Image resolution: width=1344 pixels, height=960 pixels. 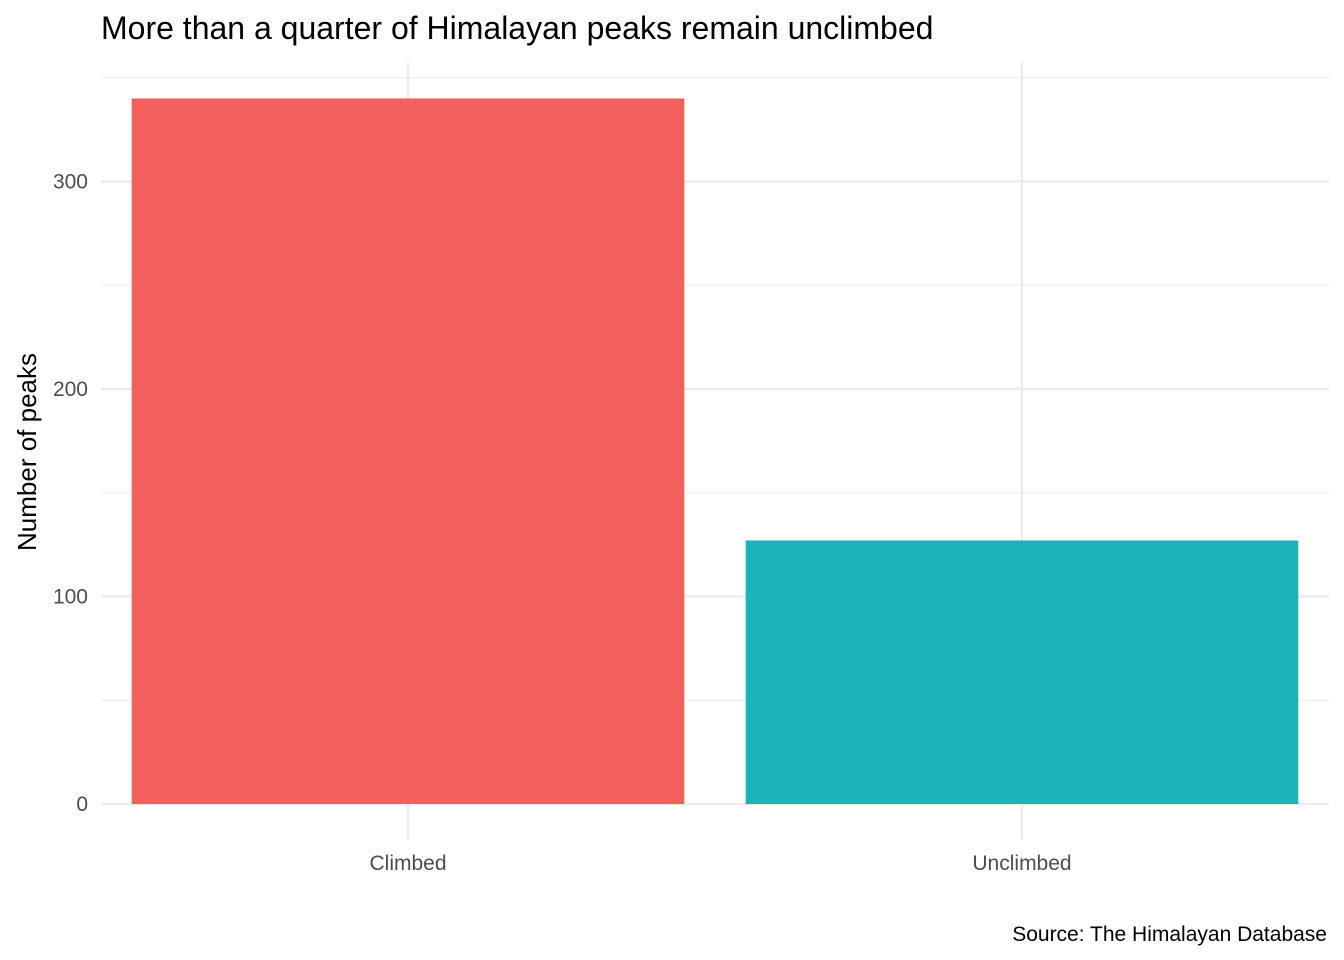 What do you see at coordinates (1022, 672) in the screenshot?
I see `bar-unclimbed` at bounding box center [1022, 672].